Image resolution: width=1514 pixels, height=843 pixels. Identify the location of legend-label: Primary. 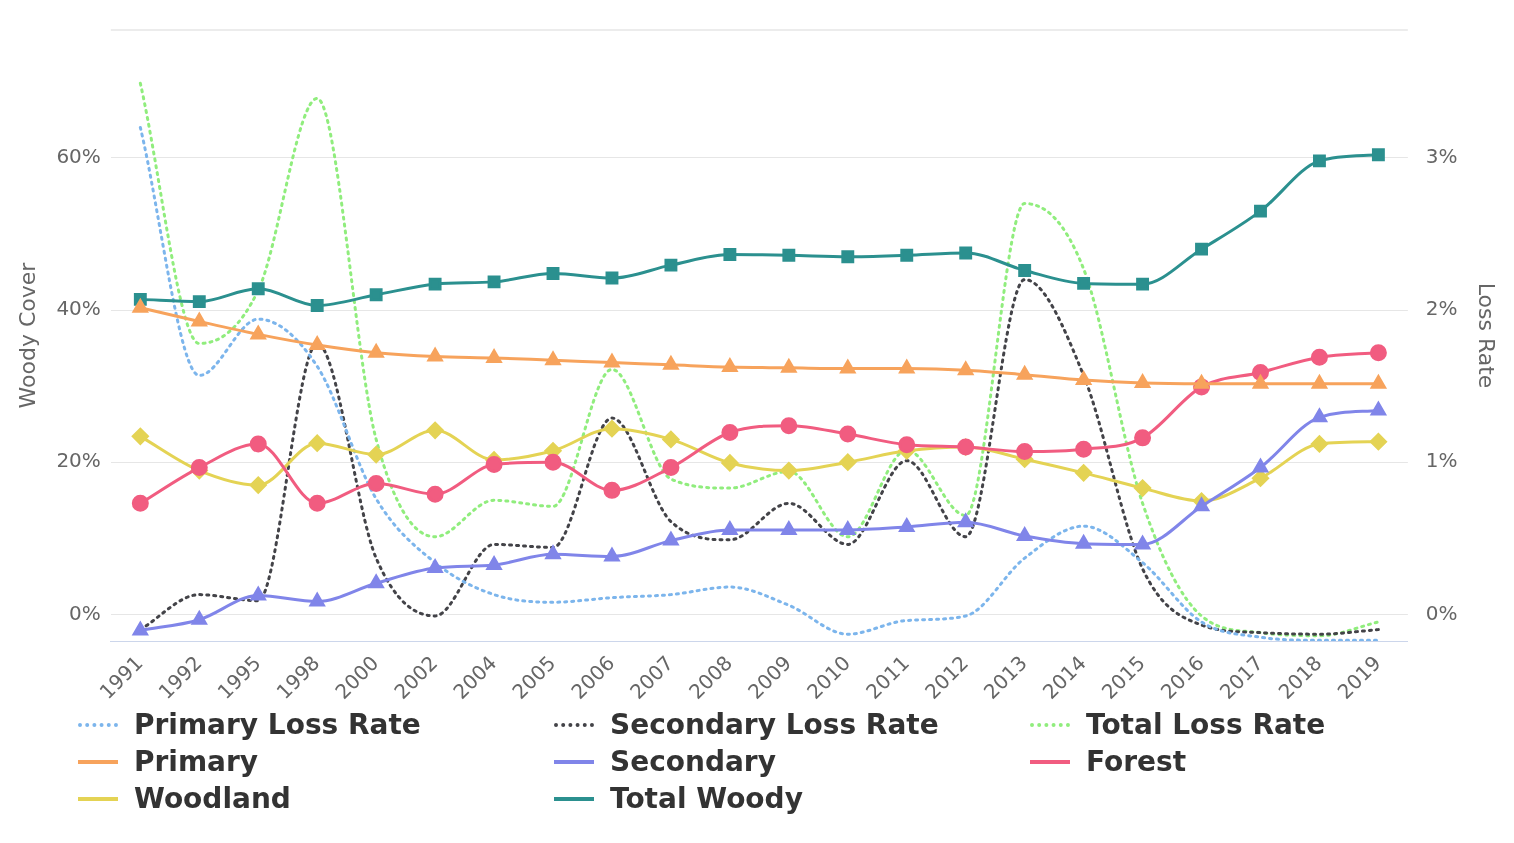
(196, 761).